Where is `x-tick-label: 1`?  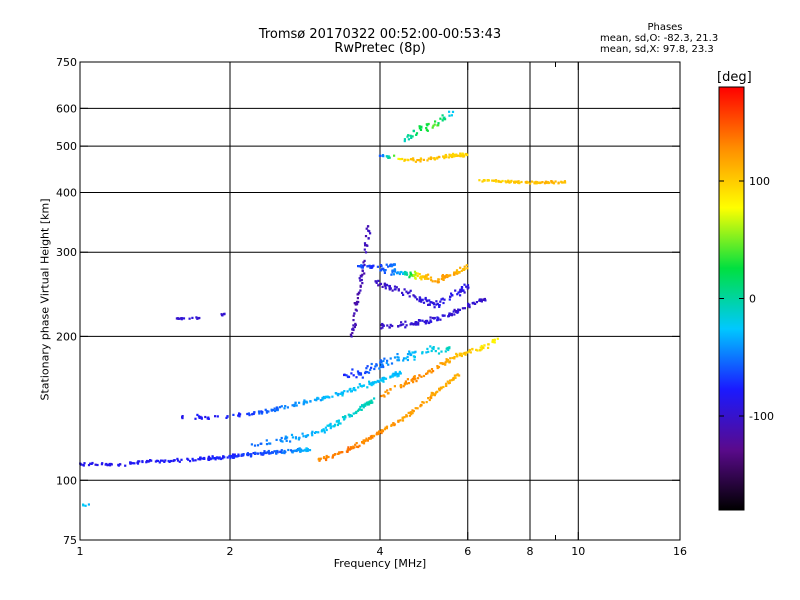 x-tick-label: 1 is located at coordinates (80, 551).